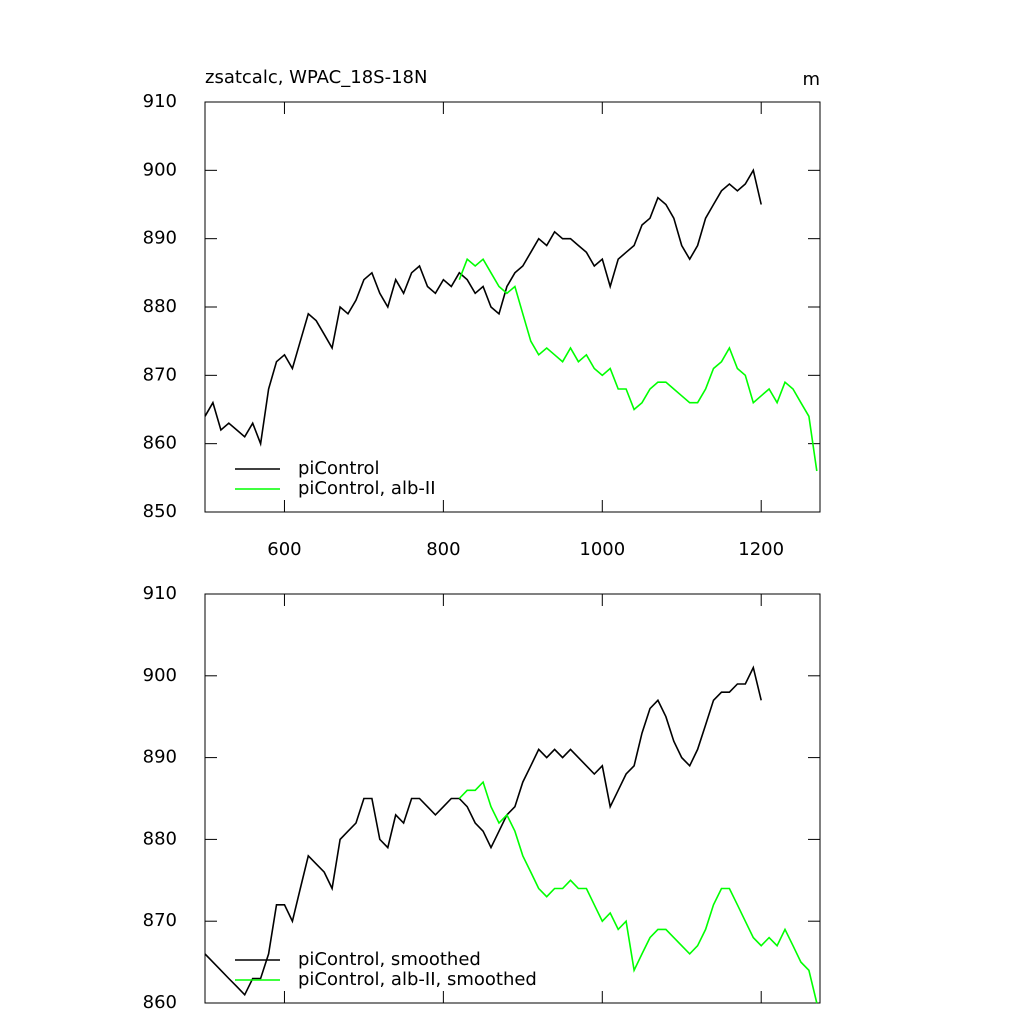 This screenshot has height=1024, width=1024. Describe the element at coordinates (339, 468) in the screenshot. I see `legend-label: piControl` at that location.